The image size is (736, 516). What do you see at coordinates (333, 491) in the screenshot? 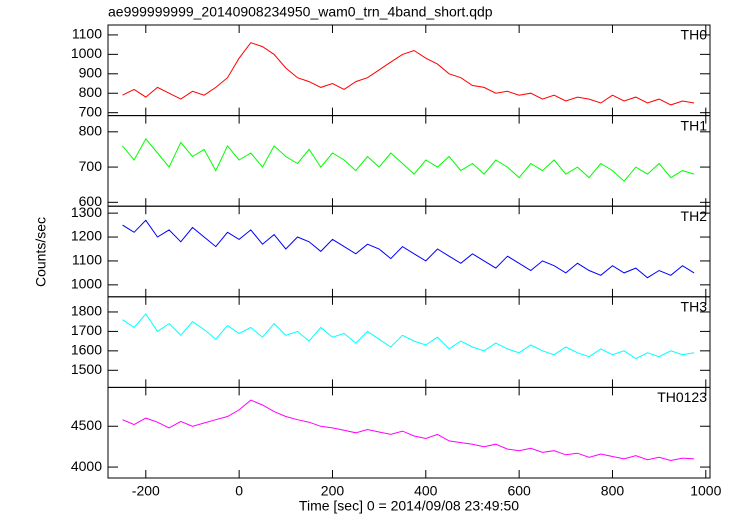
I see `x-tick-label: 200` at bounding box center [333, 491].